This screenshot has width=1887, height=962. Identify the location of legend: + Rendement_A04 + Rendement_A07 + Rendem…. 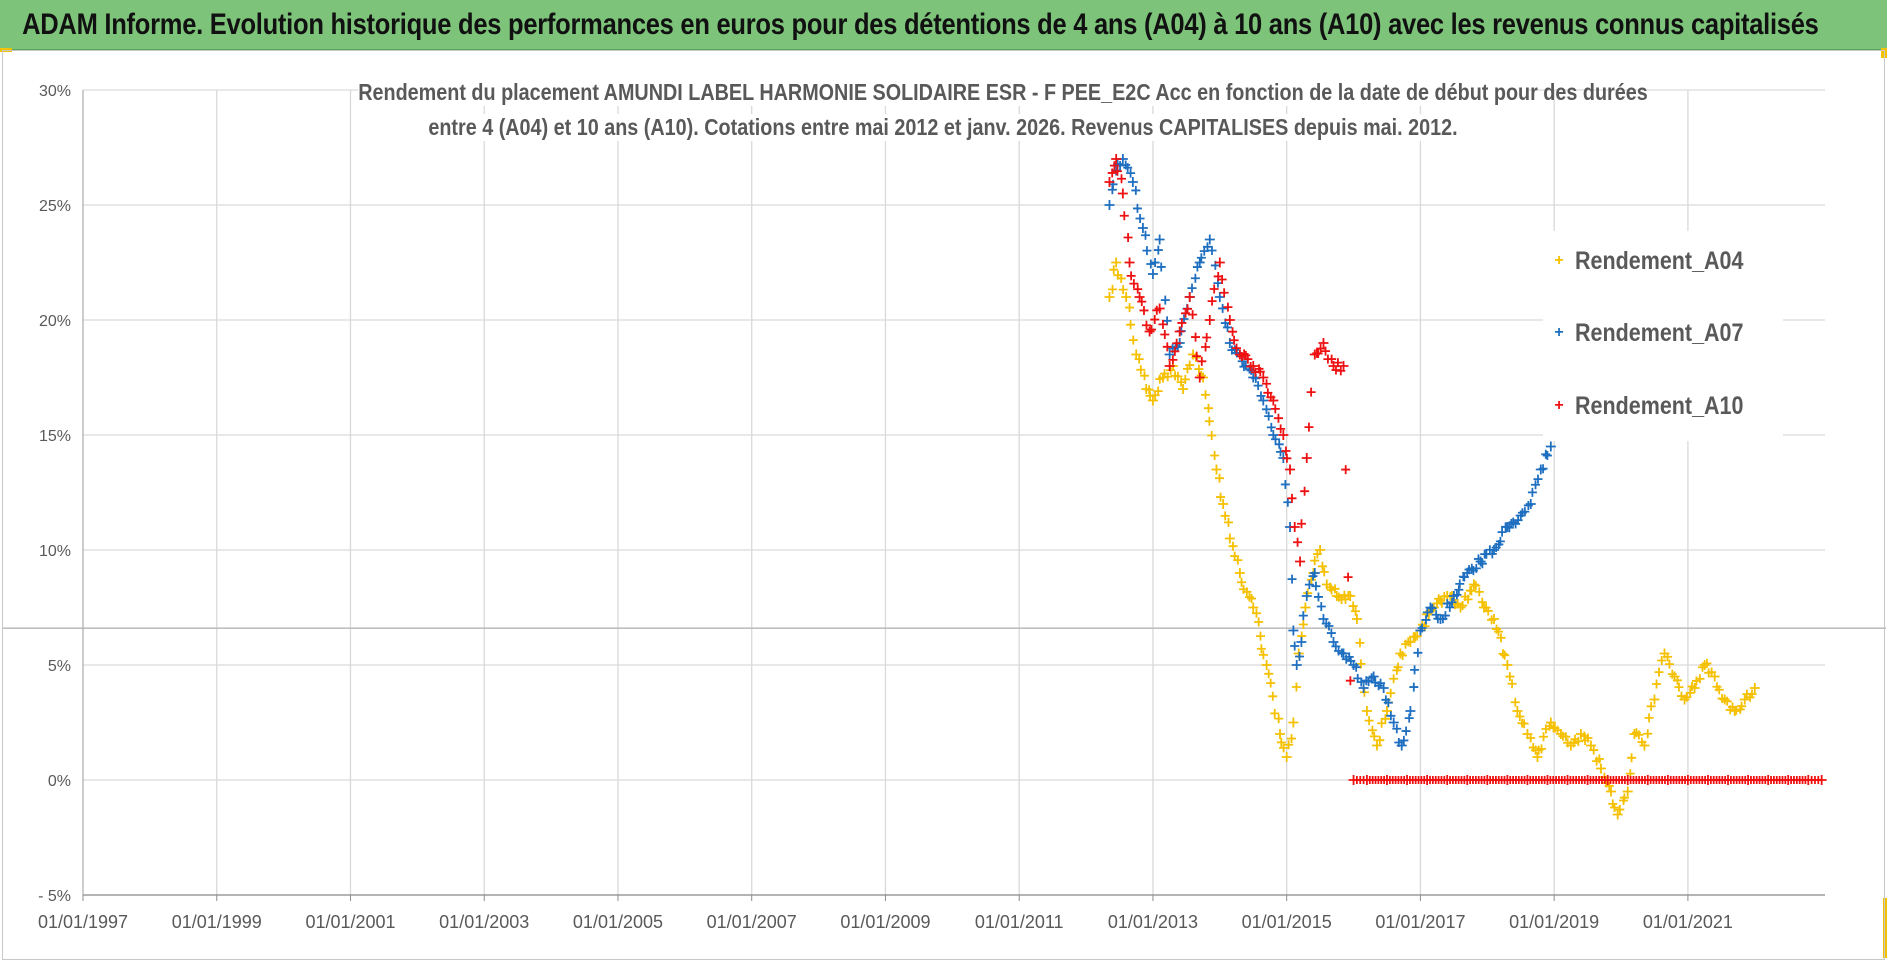
(1663, 336).